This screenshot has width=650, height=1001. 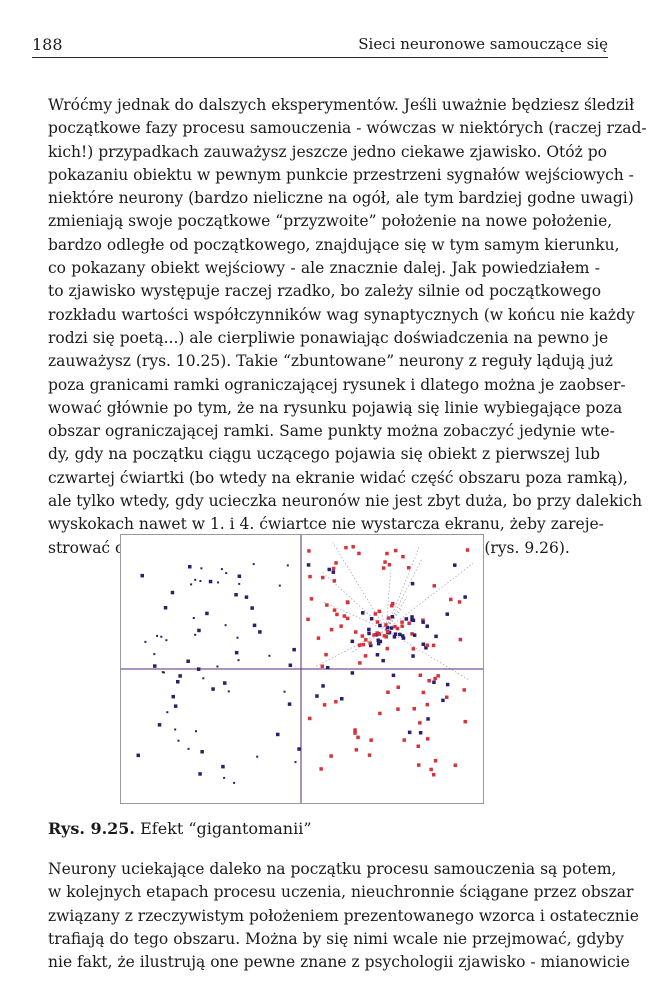 I want to click on page-header: 188 Sieci neuronowe samouczące się, so click(x=320, y=46).